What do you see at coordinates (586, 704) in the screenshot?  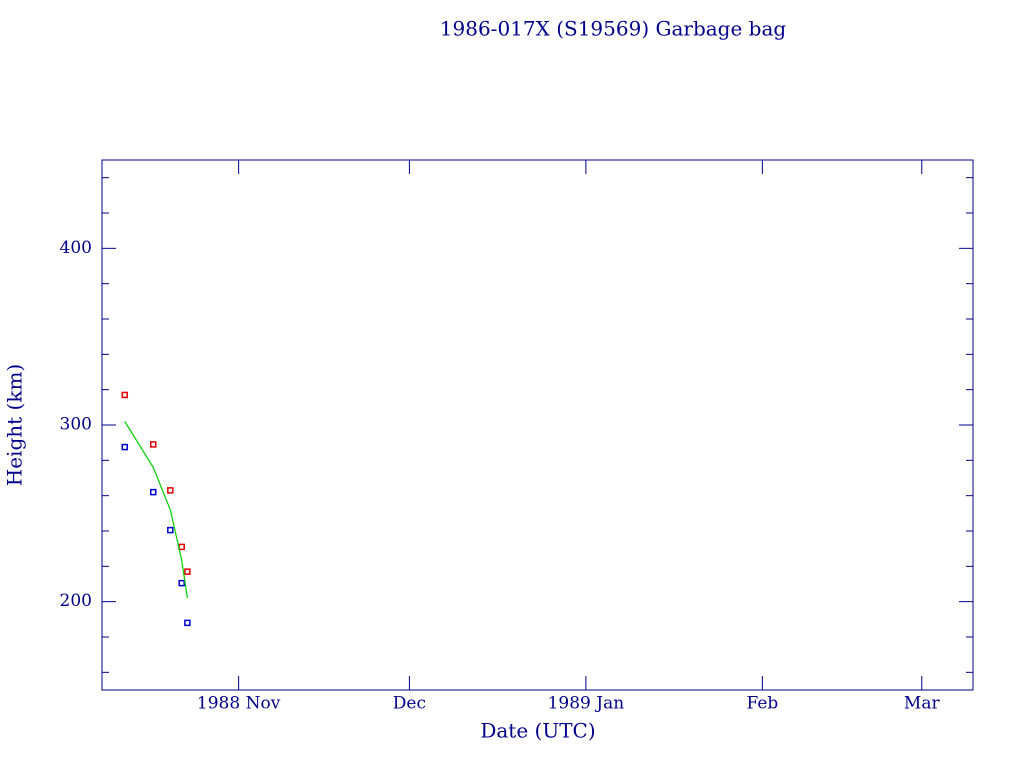 I see `x-tick-label: 1989 Jan` at bounding box center [586, 704].